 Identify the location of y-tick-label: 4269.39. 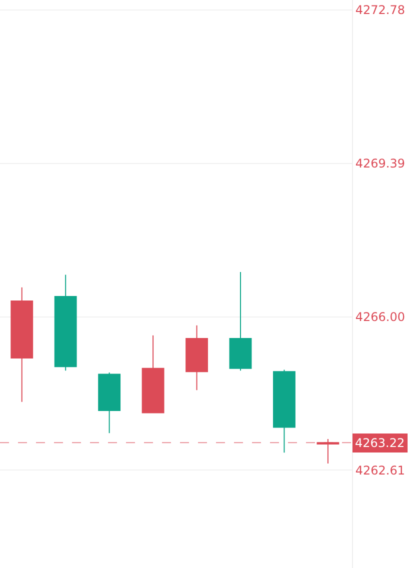
(380, 163).